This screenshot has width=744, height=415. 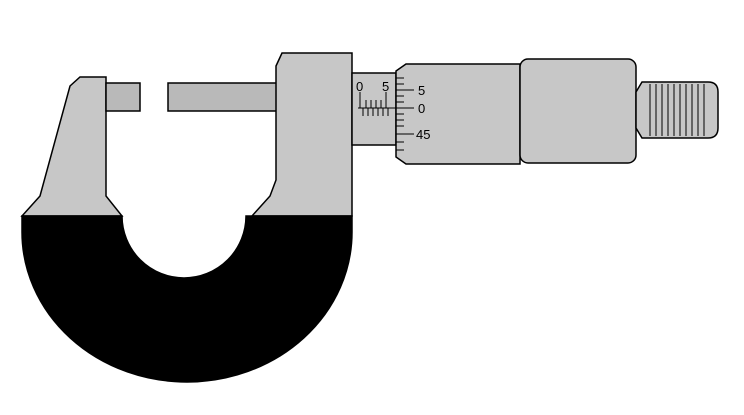 What do you see at coordinates (405, 114) in the screenshot?
I see `thimble-scale` at bounding box center [405, 114].